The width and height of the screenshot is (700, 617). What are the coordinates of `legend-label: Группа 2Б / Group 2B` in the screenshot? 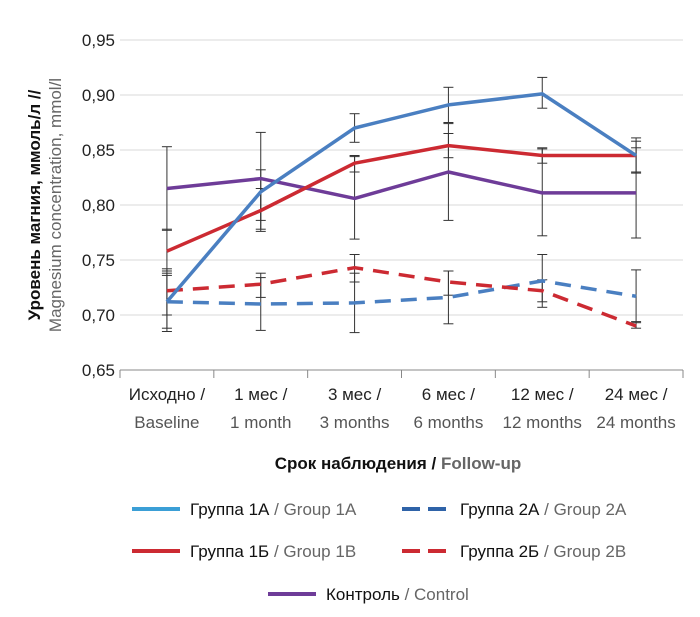 It's located at (543, 551).